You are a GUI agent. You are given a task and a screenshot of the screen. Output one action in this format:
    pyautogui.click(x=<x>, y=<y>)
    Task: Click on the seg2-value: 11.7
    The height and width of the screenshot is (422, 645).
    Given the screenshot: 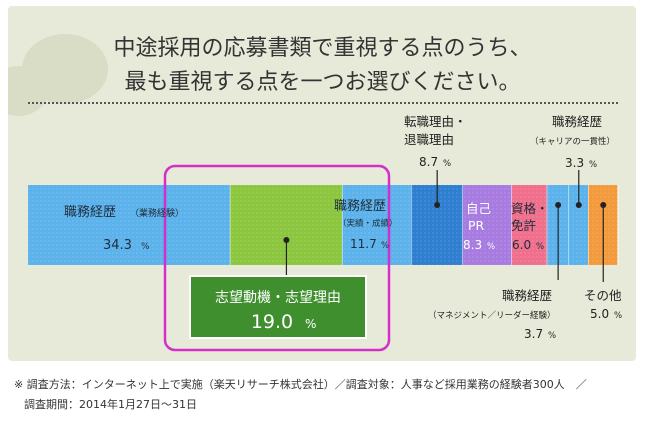 What is the action you would take?
    pyautogui.click(x=363, y=244)
    